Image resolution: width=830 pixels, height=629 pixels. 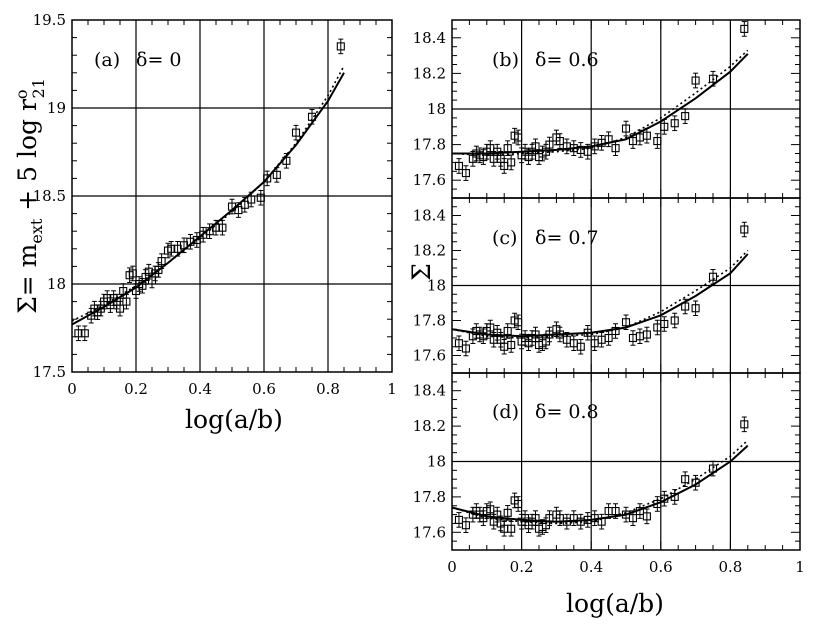 I want to click on y-tick-label: 17.8, so click(x=429, y=321).